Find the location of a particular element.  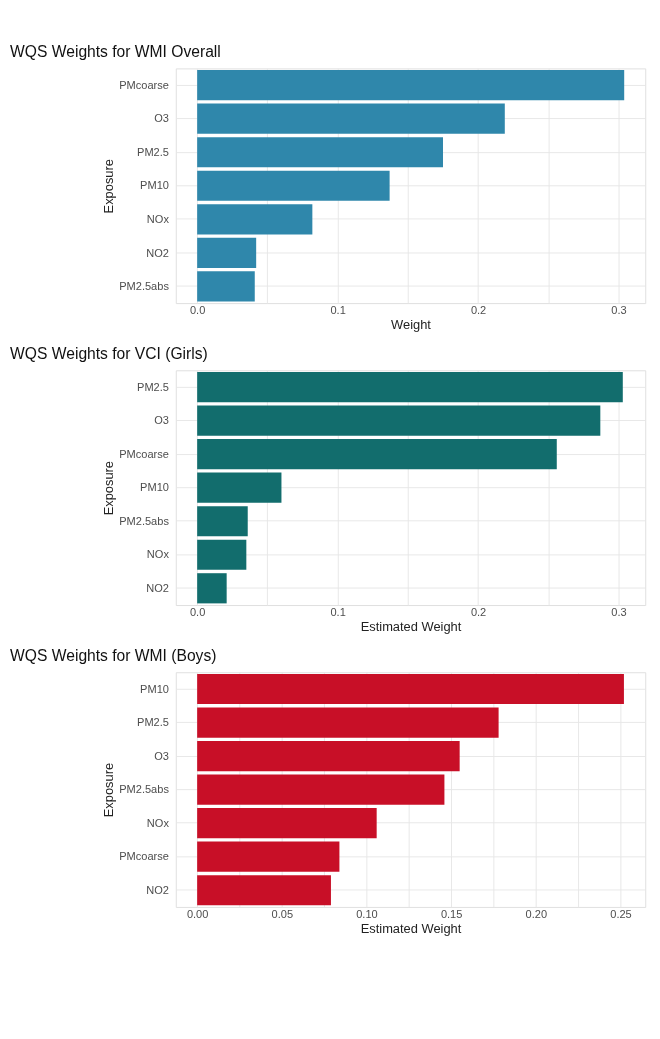

x-tick-label: 0.25 is located at coordinates (621, 913).